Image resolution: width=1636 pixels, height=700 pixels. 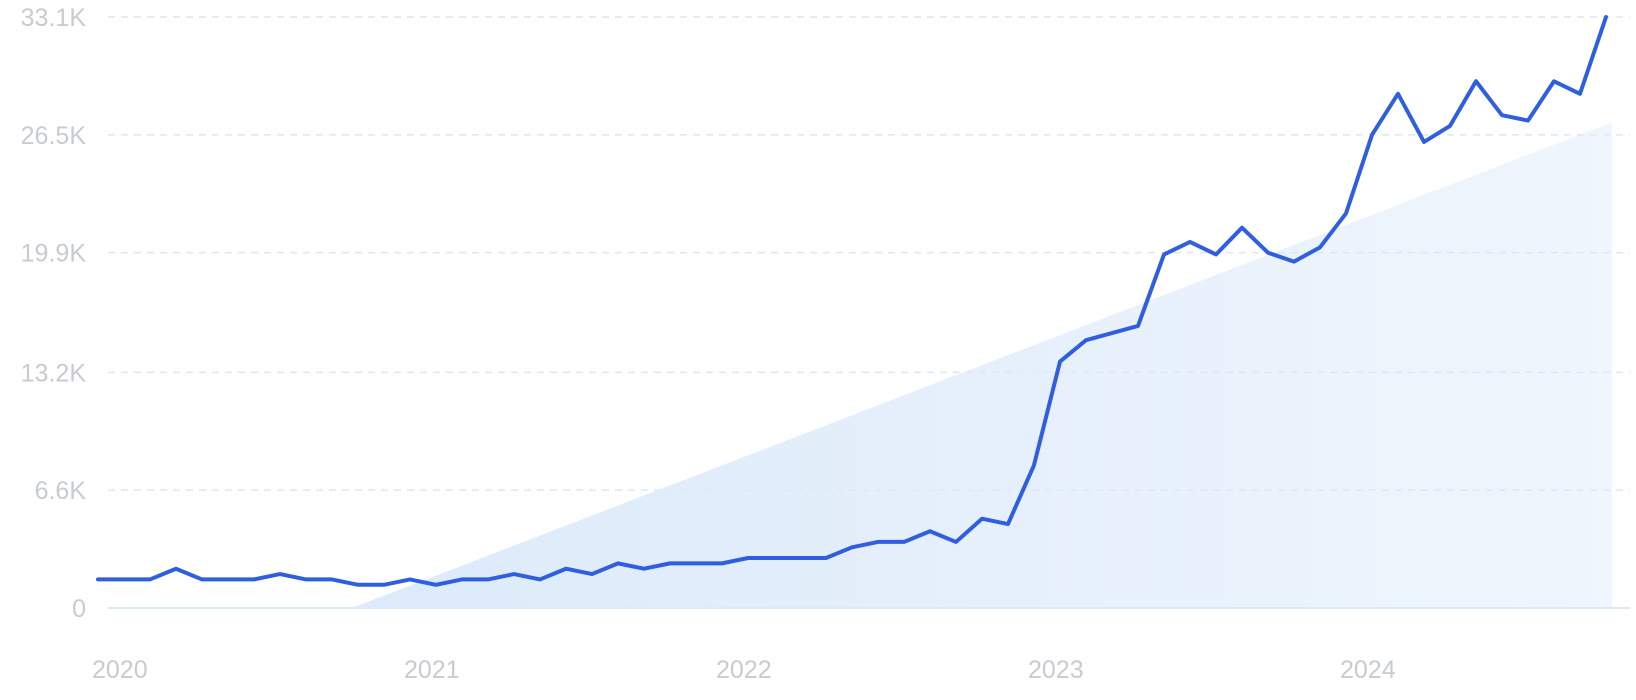 I want to click on y-tick-label: 0, so click(x=79, y=609).